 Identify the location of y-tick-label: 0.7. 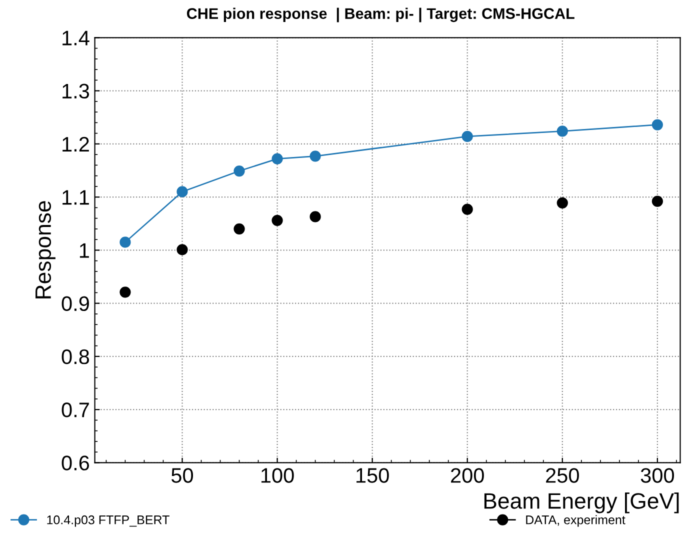
(75, 410).